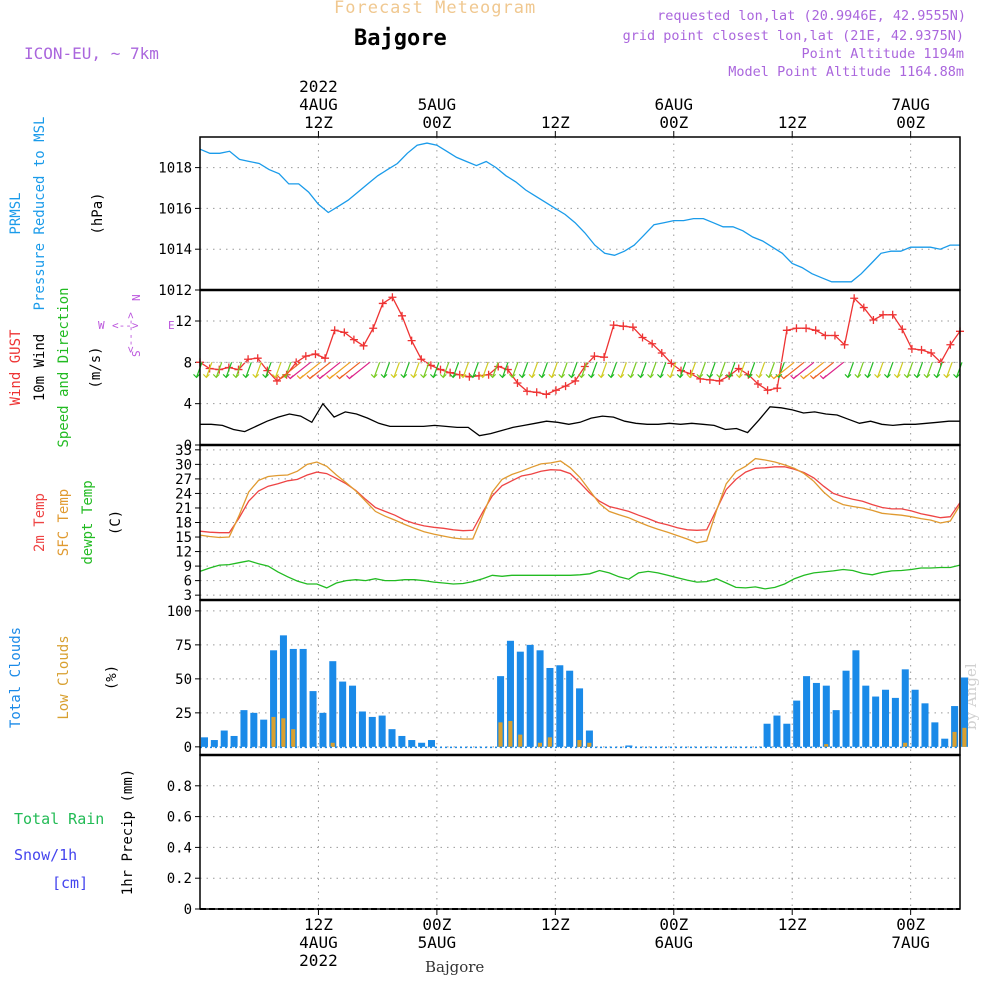  I want to click on ytick-label-temperature-5: 18, so click(183, 524).